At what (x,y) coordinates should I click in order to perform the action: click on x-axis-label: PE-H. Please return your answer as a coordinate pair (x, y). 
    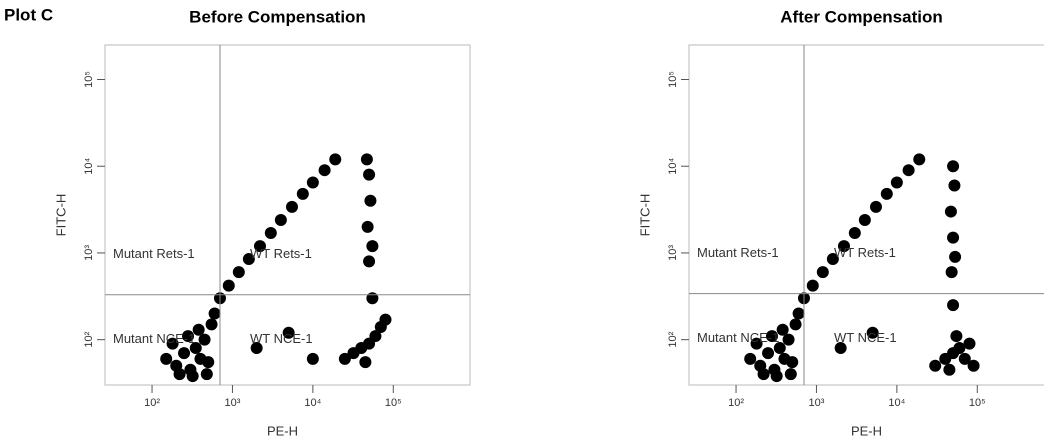
    Looking at the image, I should click on (282, 430).